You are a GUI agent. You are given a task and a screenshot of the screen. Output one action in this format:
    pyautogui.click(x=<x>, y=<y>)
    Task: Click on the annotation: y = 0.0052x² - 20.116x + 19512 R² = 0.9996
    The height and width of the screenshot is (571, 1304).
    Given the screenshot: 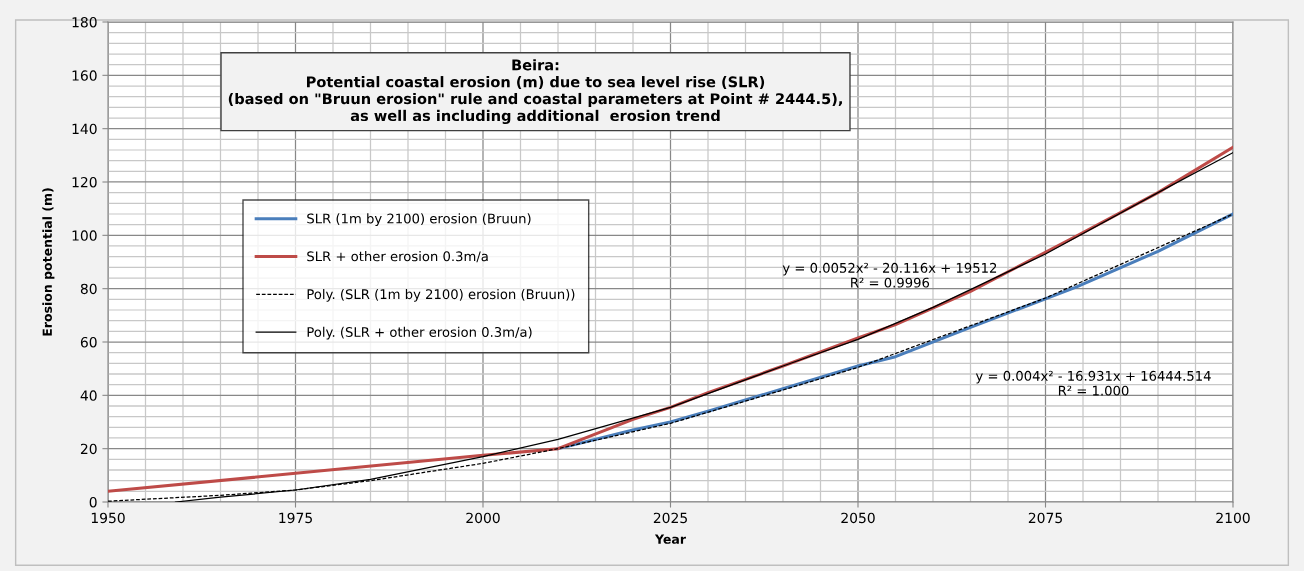 What is the action you would take?
    pyautogui.click(x=889, y=275)
    